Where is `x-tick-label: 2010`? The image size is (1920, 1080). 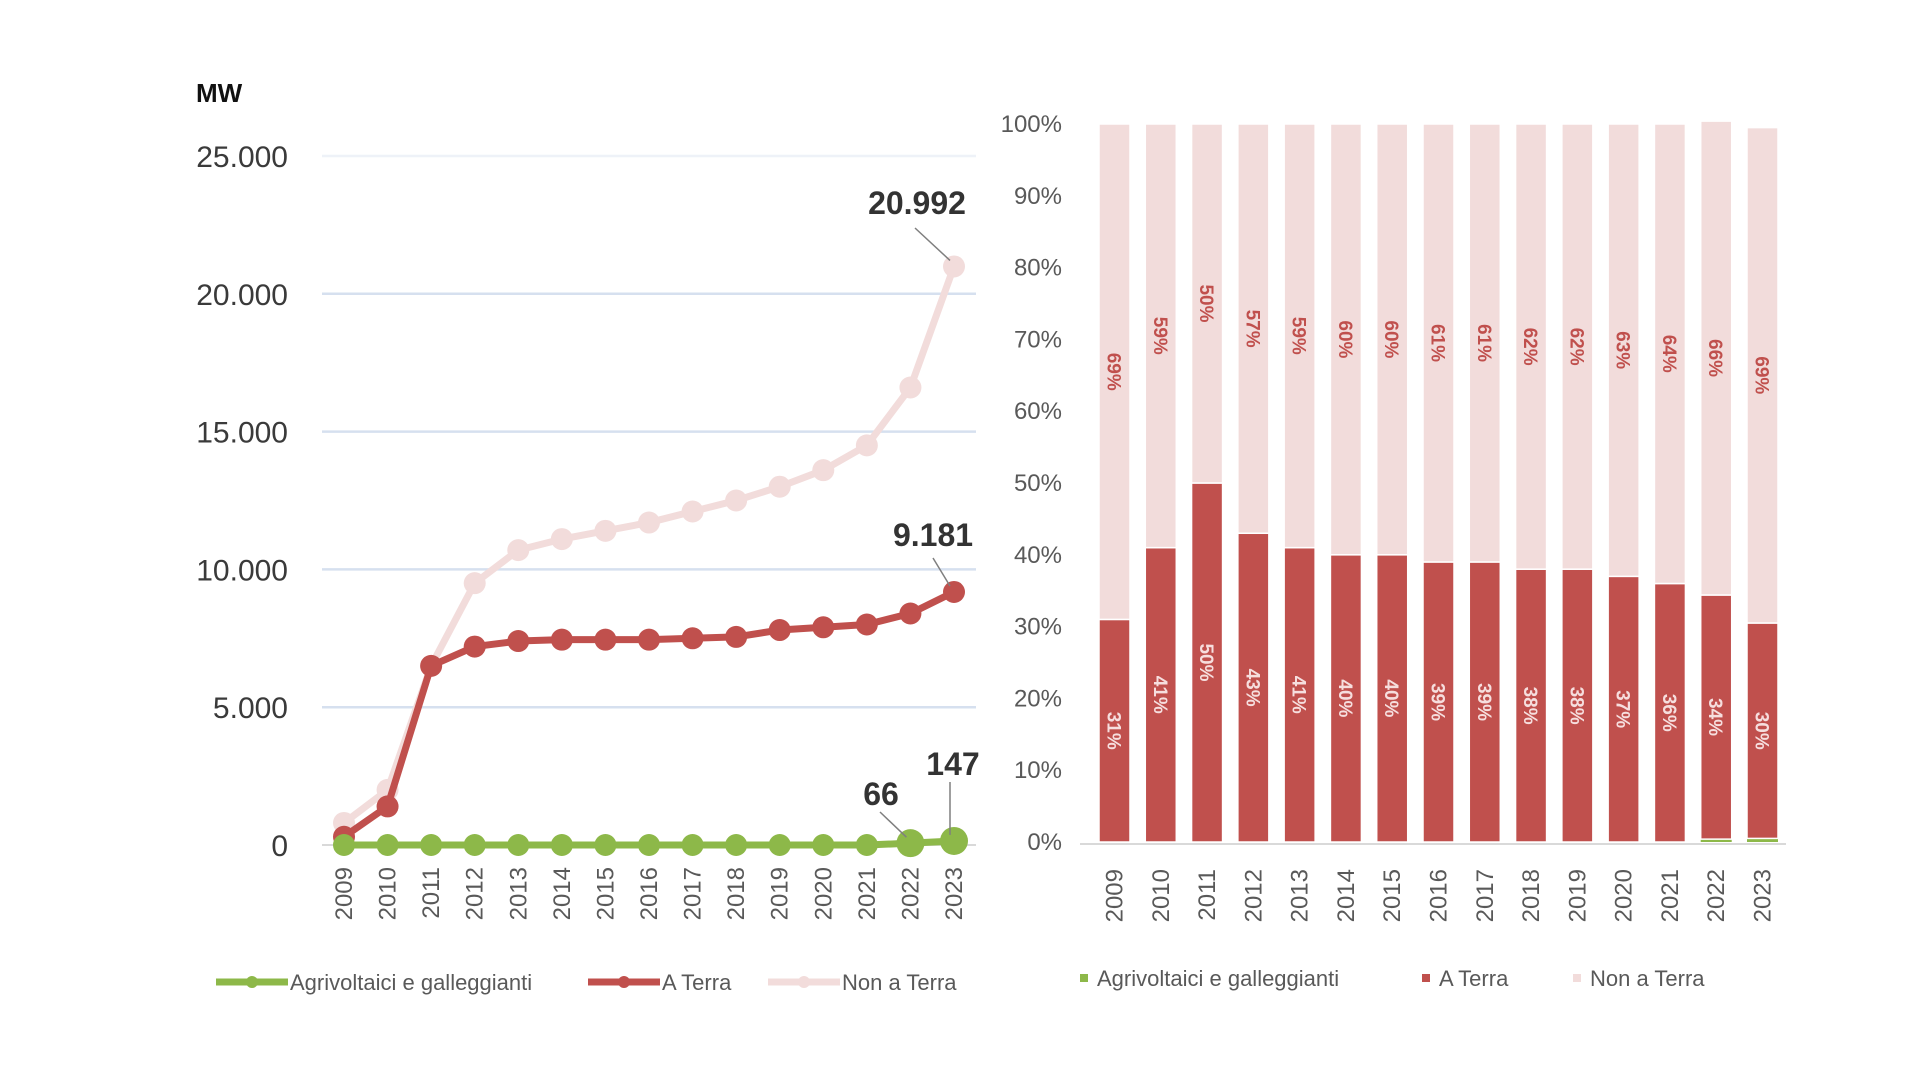 x-tick-label: 2010 is located at coordinates (388, 893).